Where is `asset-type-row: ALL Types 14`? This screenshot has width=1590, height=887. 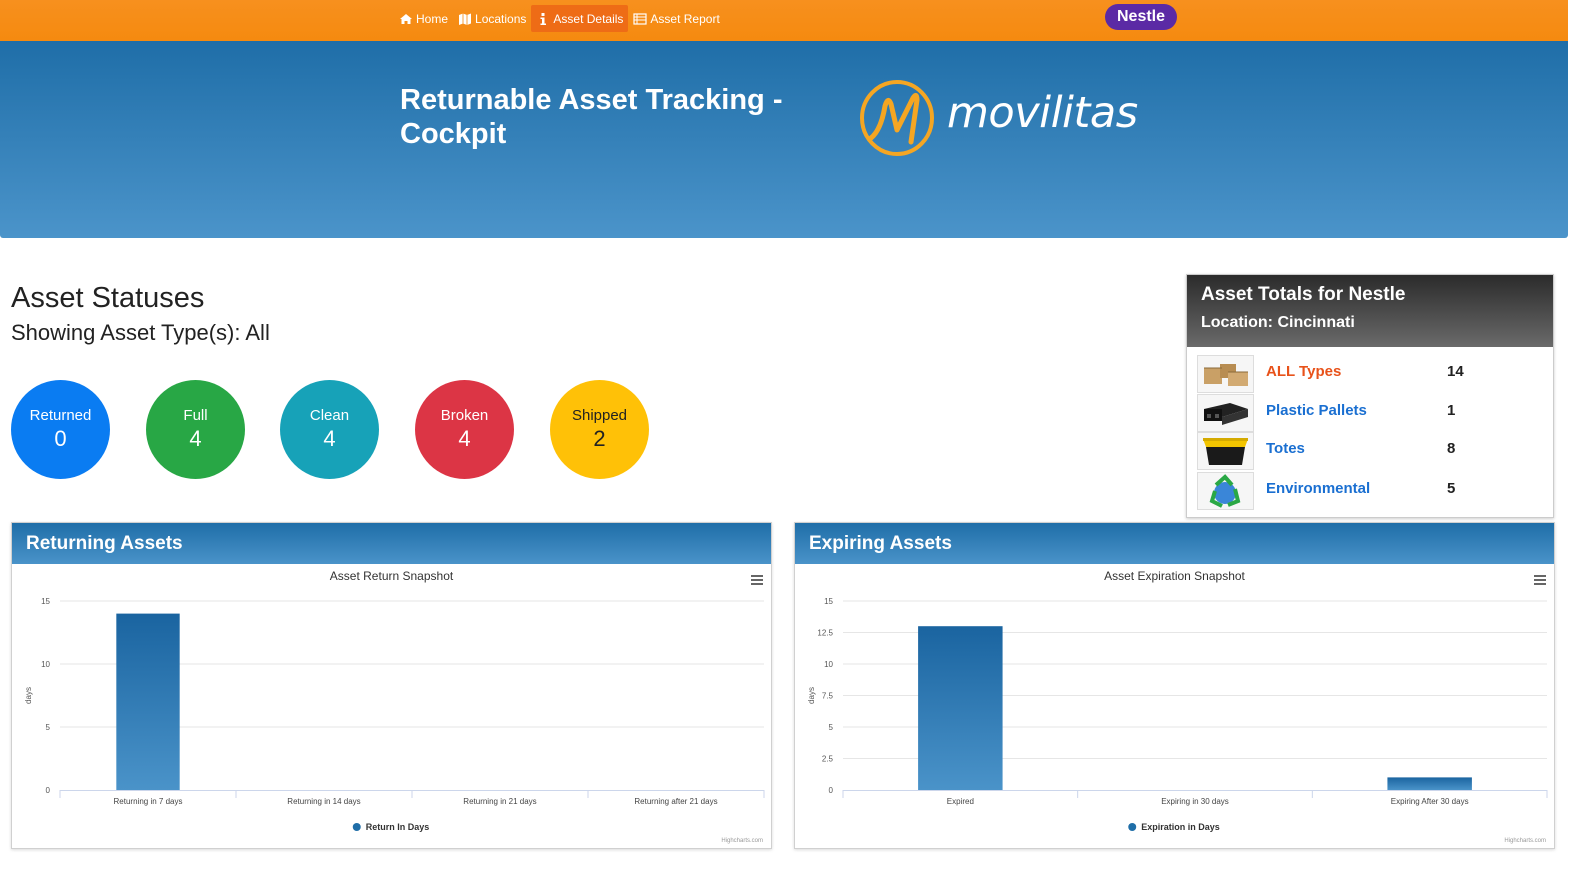
asset-type-row: ALL Types 14 is located at coordinates (1372, 375).